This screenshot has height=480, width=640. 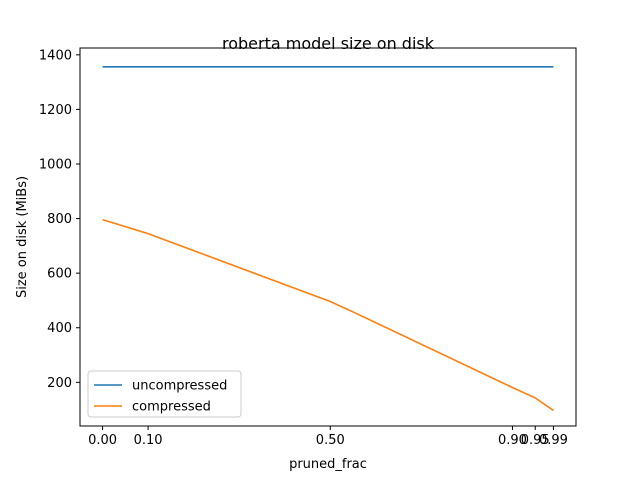 What do you see at coordinates (171, 407) in the screenshot?
I see `legend-label-compressed: compressed` at bounding box center [171, 407].